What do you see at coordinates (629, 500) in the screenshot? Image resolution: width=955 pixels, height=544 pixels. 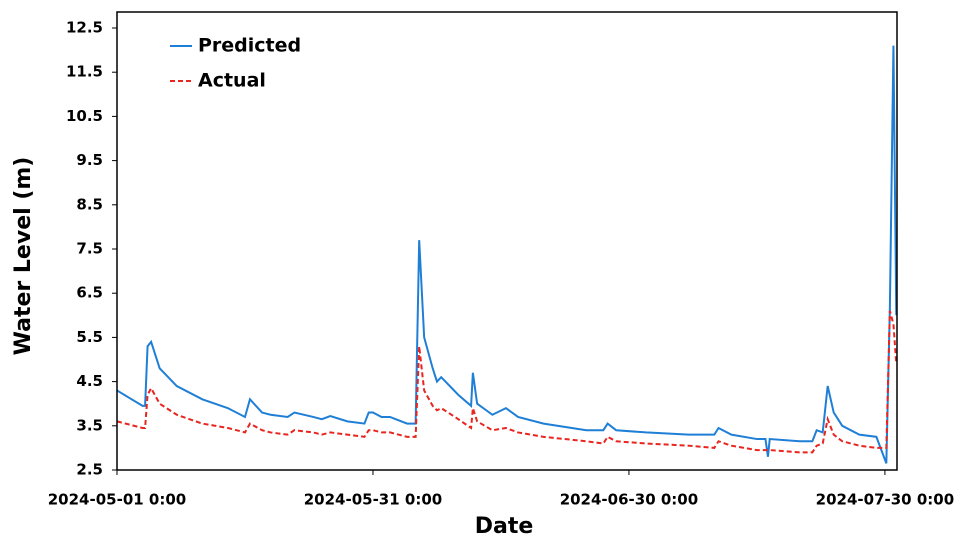 I see `x-tick-label: 2024-06-30 0:00` at bounding box center [629, 500].